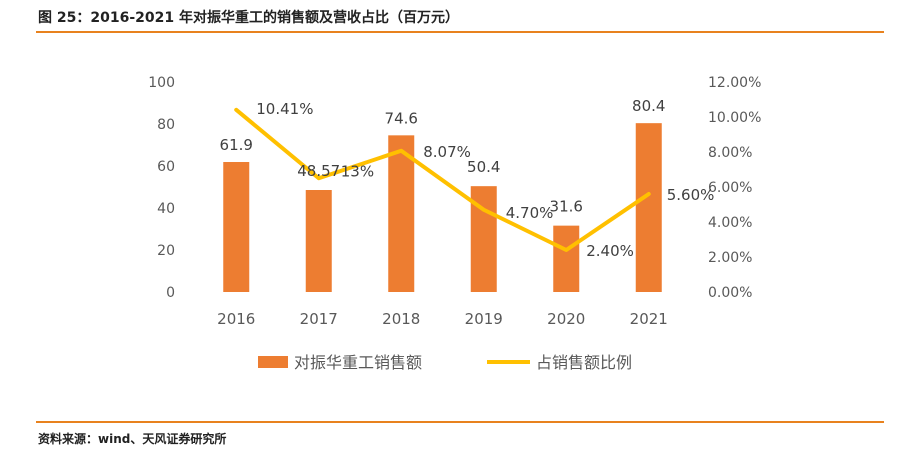 The image size is (899, 453). I want to click on bar-data-label: 50.4, so click(483, 167).